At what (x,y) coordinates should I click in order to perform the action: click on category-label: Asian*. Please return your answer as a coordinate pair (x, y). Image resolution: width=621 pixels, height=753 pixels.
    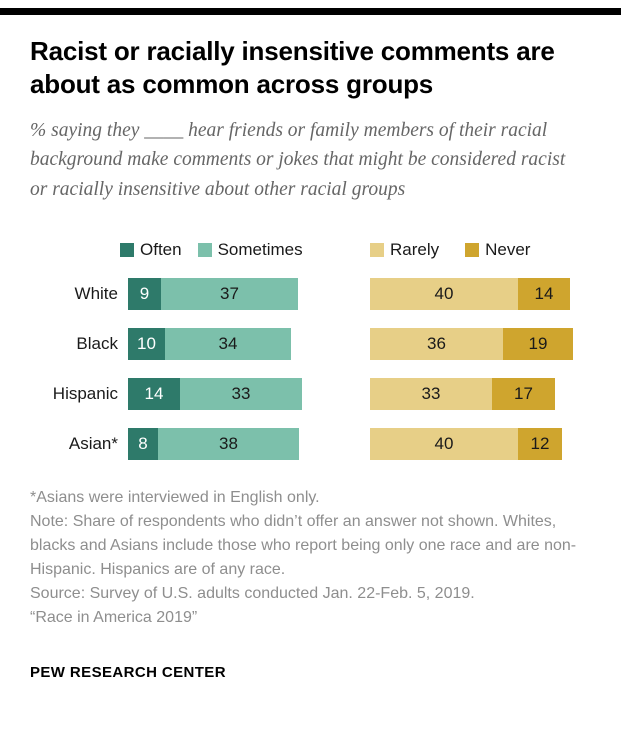
    Looking at the image, I should click on (93, 443).